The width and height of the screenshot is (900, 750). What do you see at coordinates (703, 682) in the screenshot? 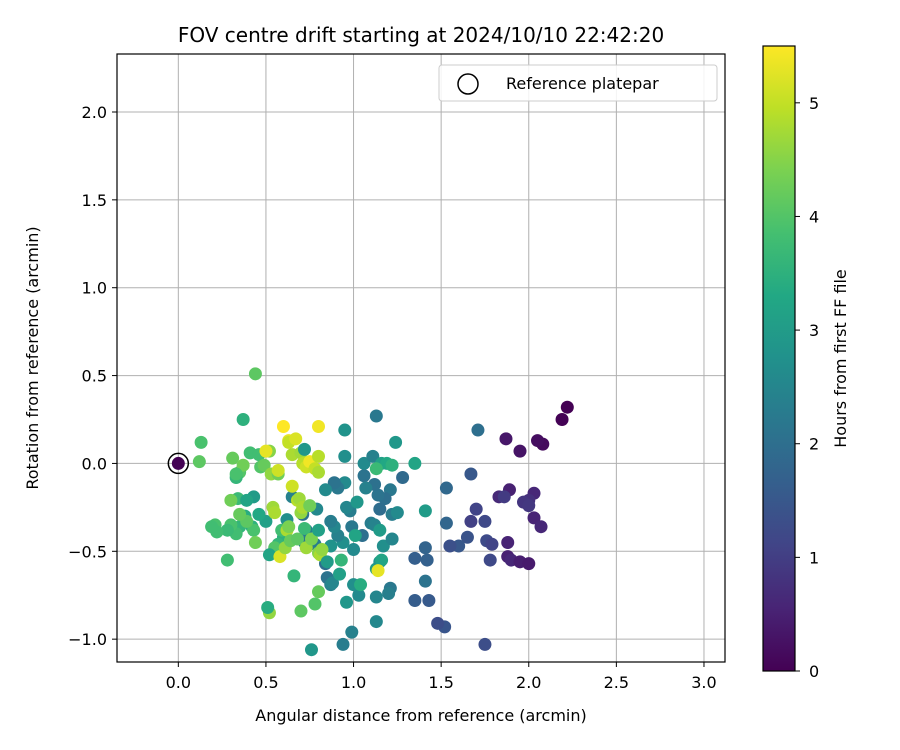
I see `x-tick-label: 3.0` at bounding box center [703, 682].